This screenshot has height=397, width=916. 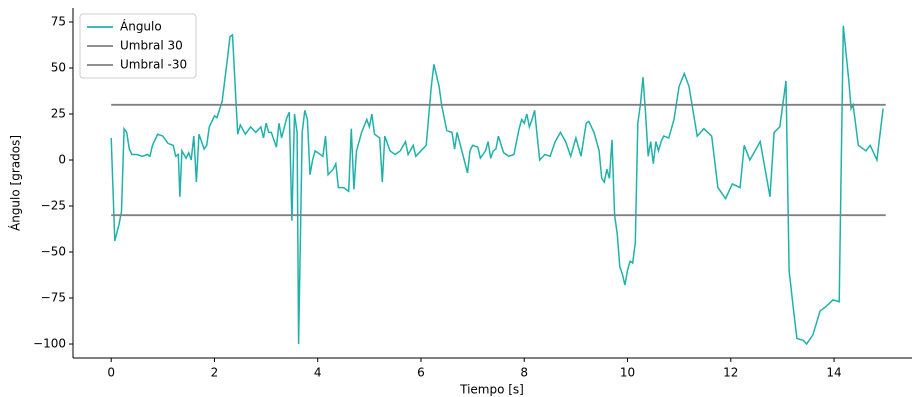 What do you see at coordinates (141, 26) in the screenshot?
I see `legend-label: Ángulo` at bounding box center [141, 26].